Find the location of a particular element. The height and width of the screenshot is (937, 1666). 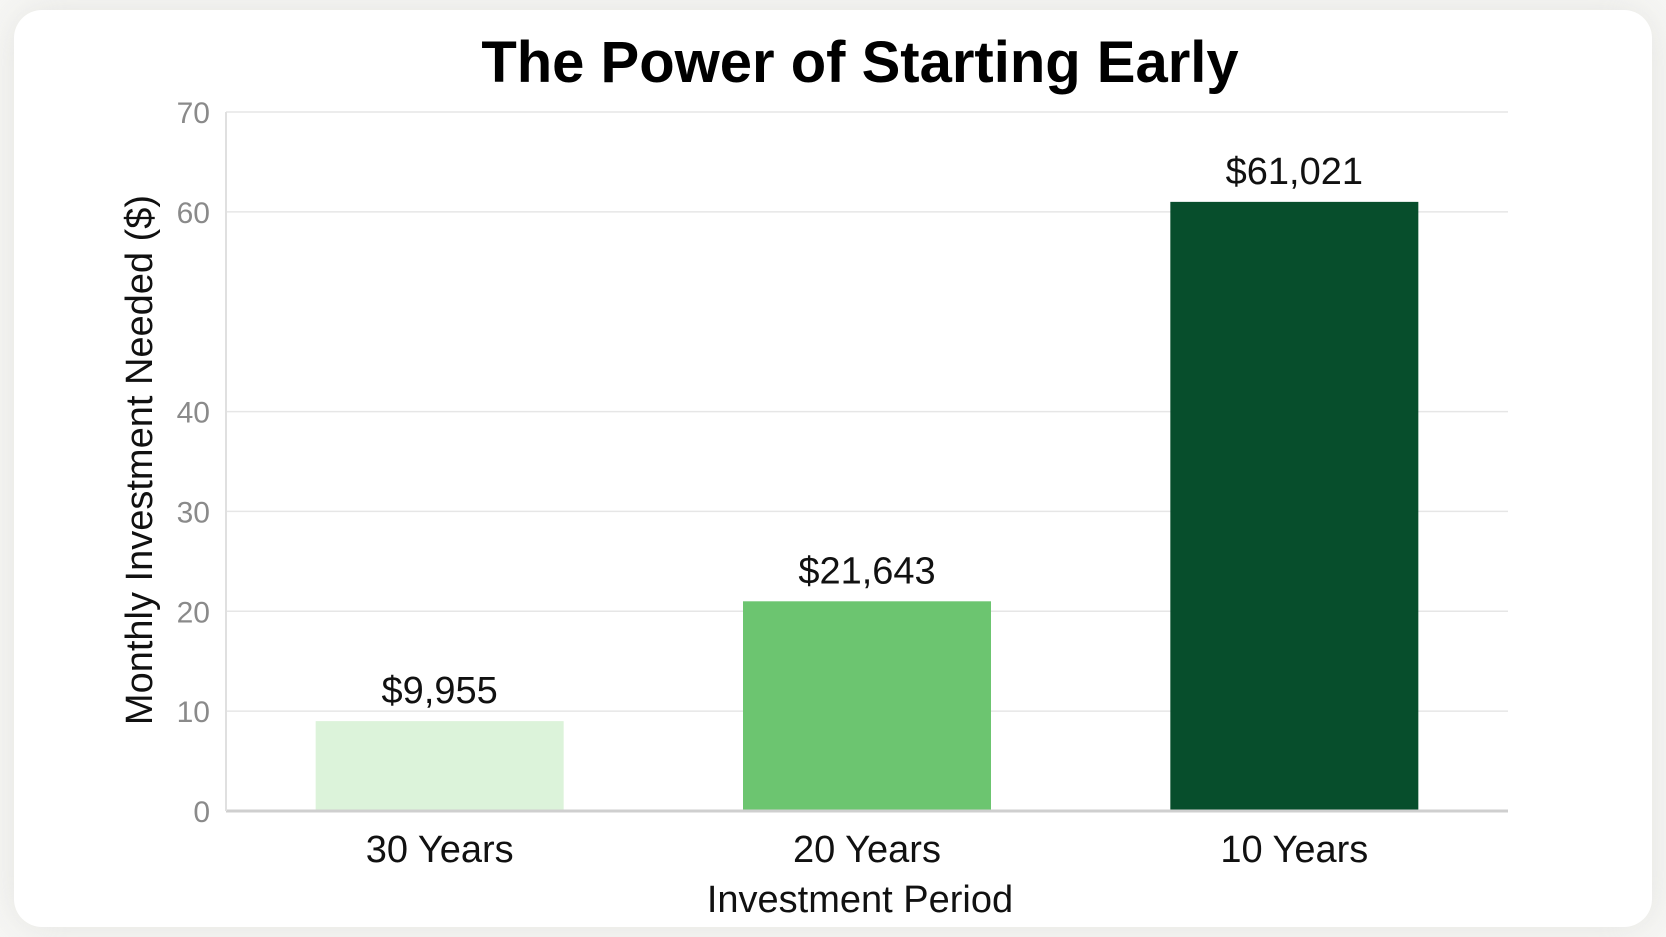

x-axis-title: Investment Period is located at coordinates (860, 900).